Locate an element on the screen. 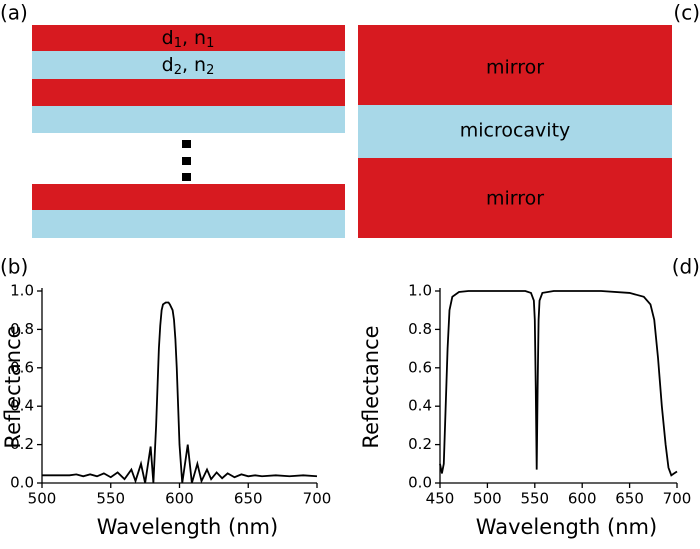 The image size is (700, 549). cavity-block is located at coordinates (515, 131).